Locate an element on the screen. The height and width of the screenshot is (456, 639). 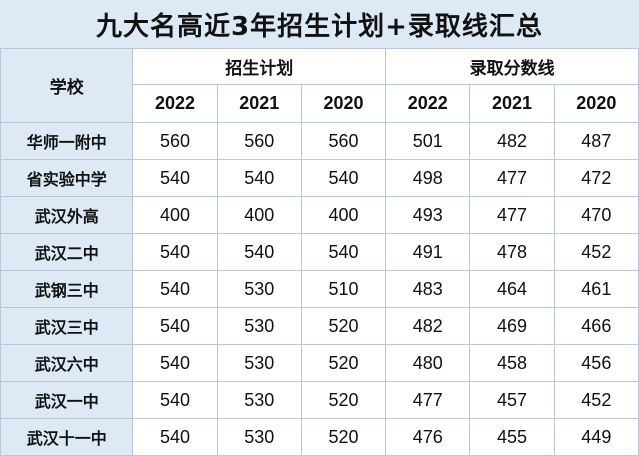
table-row: 武汉三中 540 530 520 482 469 466 is located at coordinates (319, 326).